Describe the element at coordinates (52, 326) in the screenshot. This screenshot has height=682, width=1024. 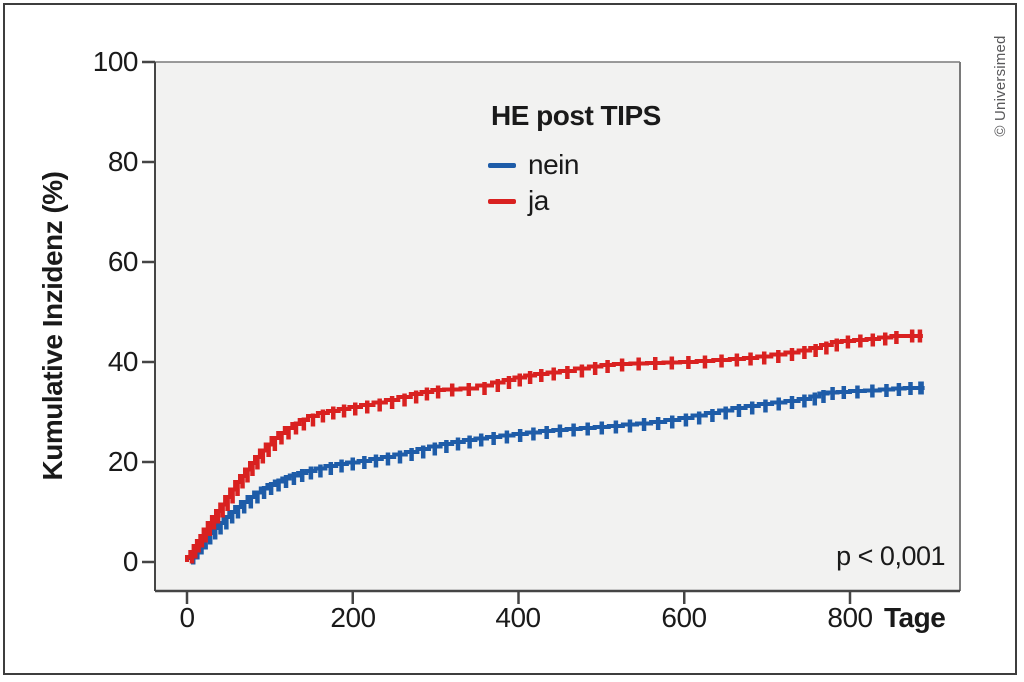
I see `y-axis-title: Kumulative Inzidenz (%)` at that location.